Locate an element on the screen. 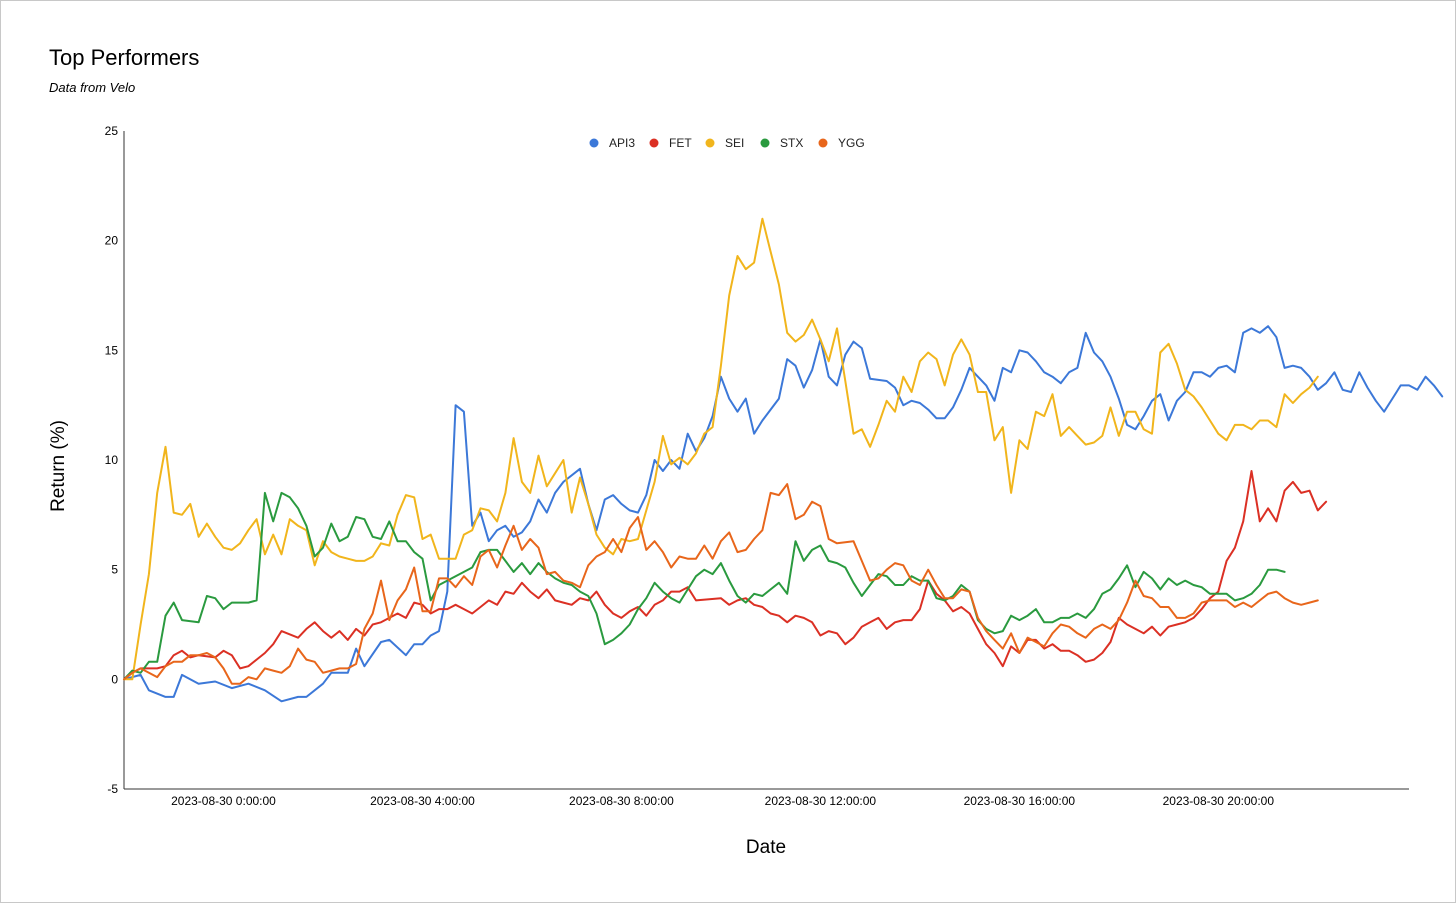  y-axis: -5 0 5 10 15 20 25 is located at coordinates (115, 460).